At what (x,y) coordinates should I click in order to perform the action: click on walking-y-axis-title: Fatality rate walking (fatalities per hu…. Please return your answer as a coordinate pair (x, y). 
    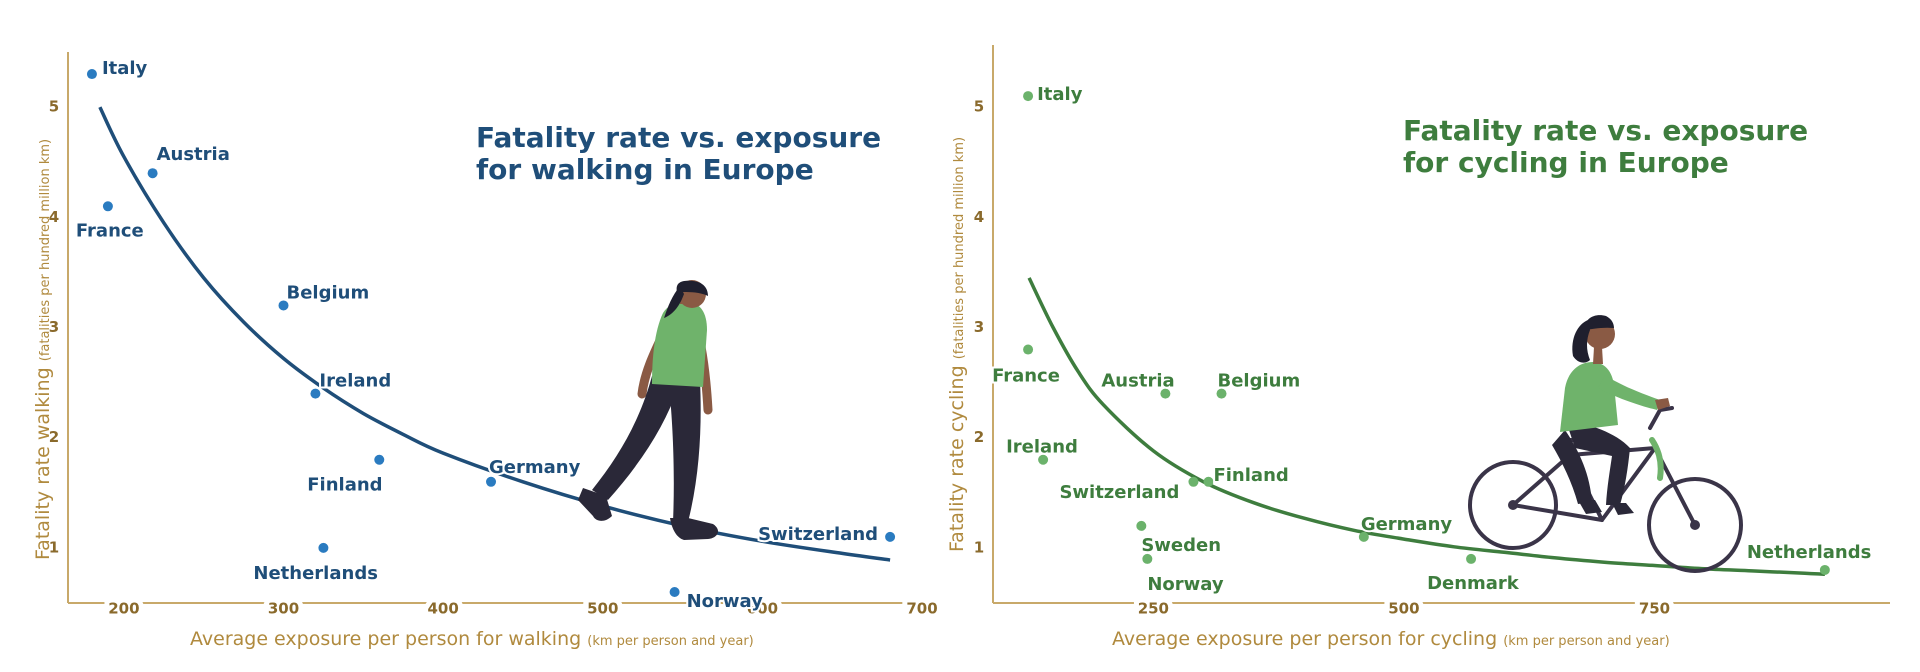
    Looking at the image, I should click on (43, 349).